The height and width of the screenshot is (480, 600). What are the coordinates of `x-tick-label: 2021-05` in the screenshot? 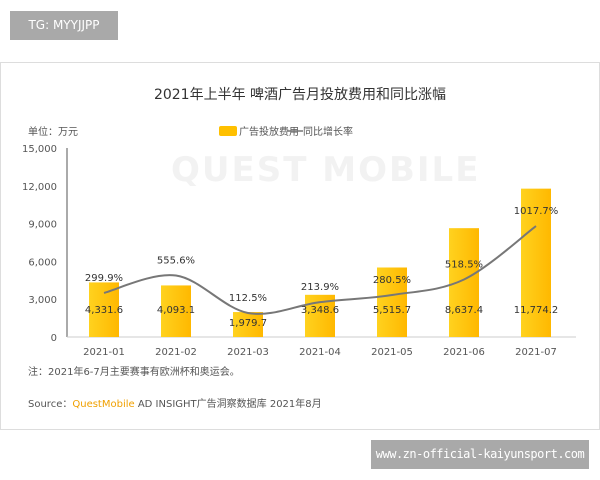 It's located at (392, 352).